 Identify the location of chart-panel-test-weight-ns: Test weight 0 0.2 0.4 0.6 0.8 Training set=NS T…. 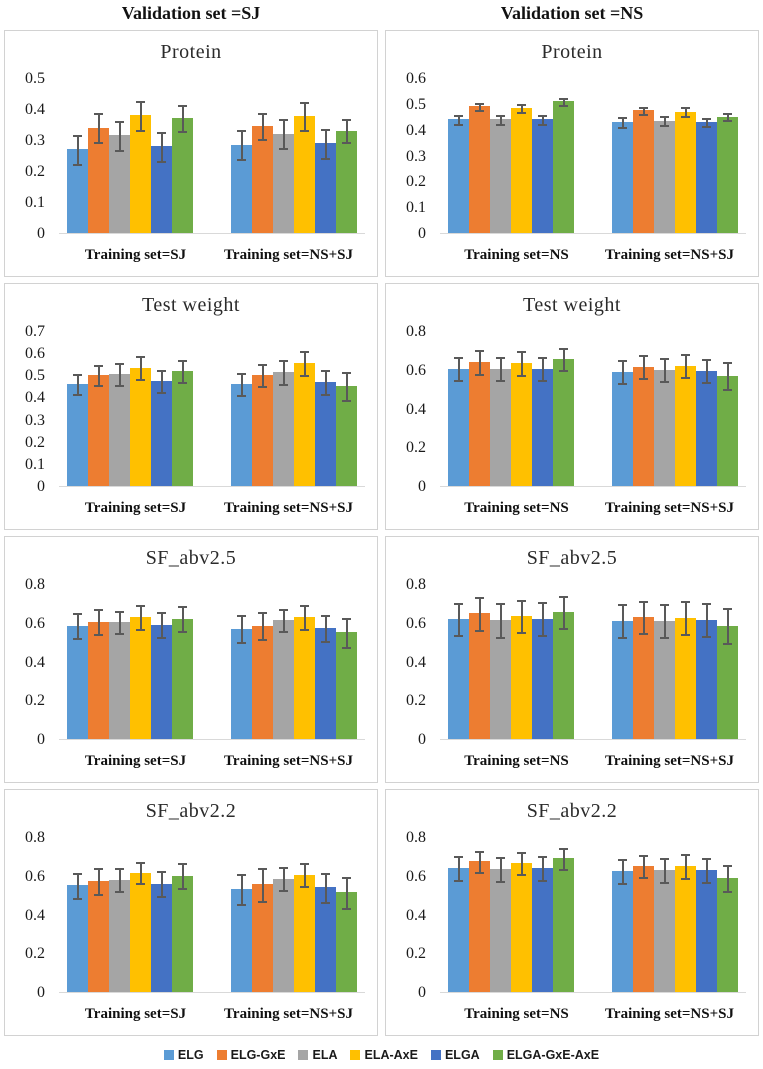
(572, 406).